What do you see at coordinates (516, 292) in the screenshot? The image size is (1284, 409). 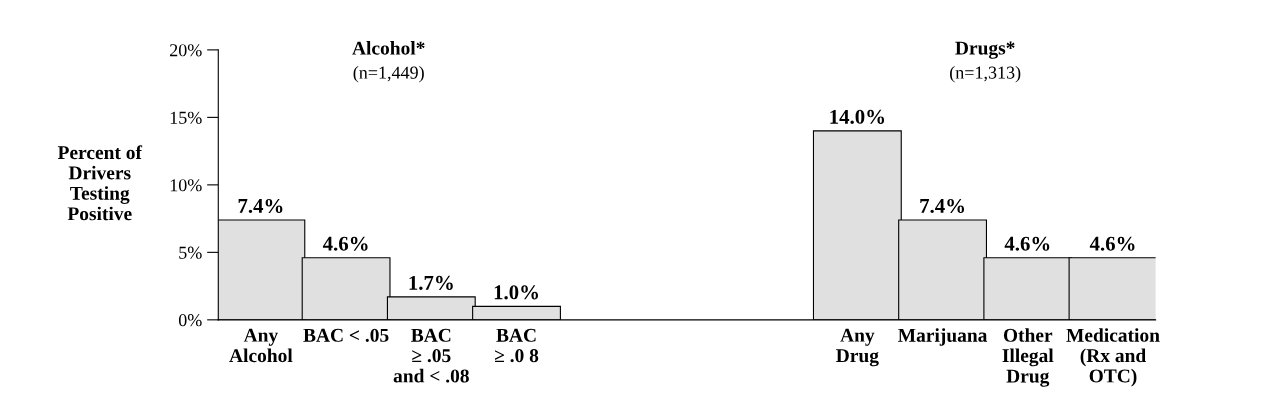 I see `data-label: 1.0%` at bounding box center [516, 292].